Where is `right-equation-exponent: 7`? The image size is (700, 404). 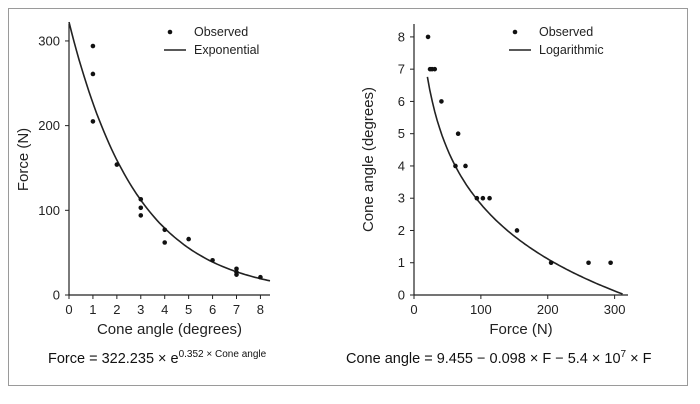
right-equation-exponent: 7 is located at coordinates (623, 354).